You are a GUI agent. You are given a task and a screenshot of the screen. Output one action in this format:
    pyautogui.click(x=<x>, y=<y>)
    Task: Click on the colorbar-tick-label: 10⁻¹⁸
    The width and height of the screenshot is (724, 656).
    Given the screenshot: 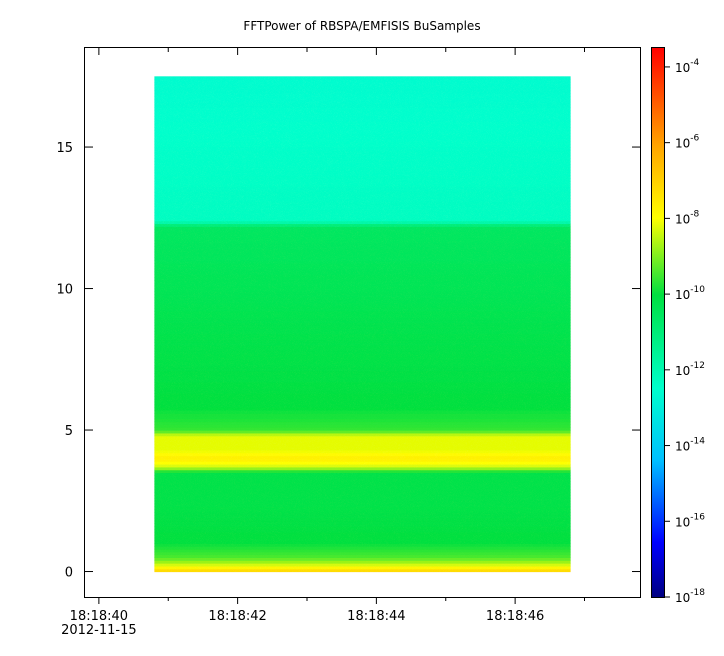 What is the action you would take?
    pyautogui.click(x=690, y=596)
    